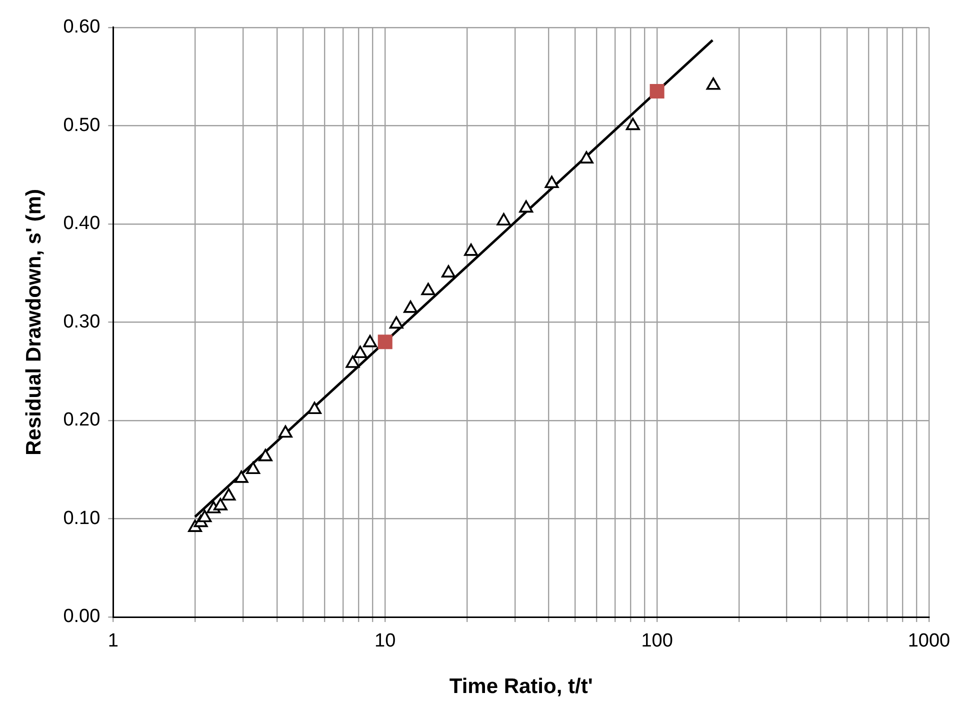  What do you see at coordinates (81, 125) in the screenshot?
I see `y-tick-label: 0.50` at bounding box center [81, 125].